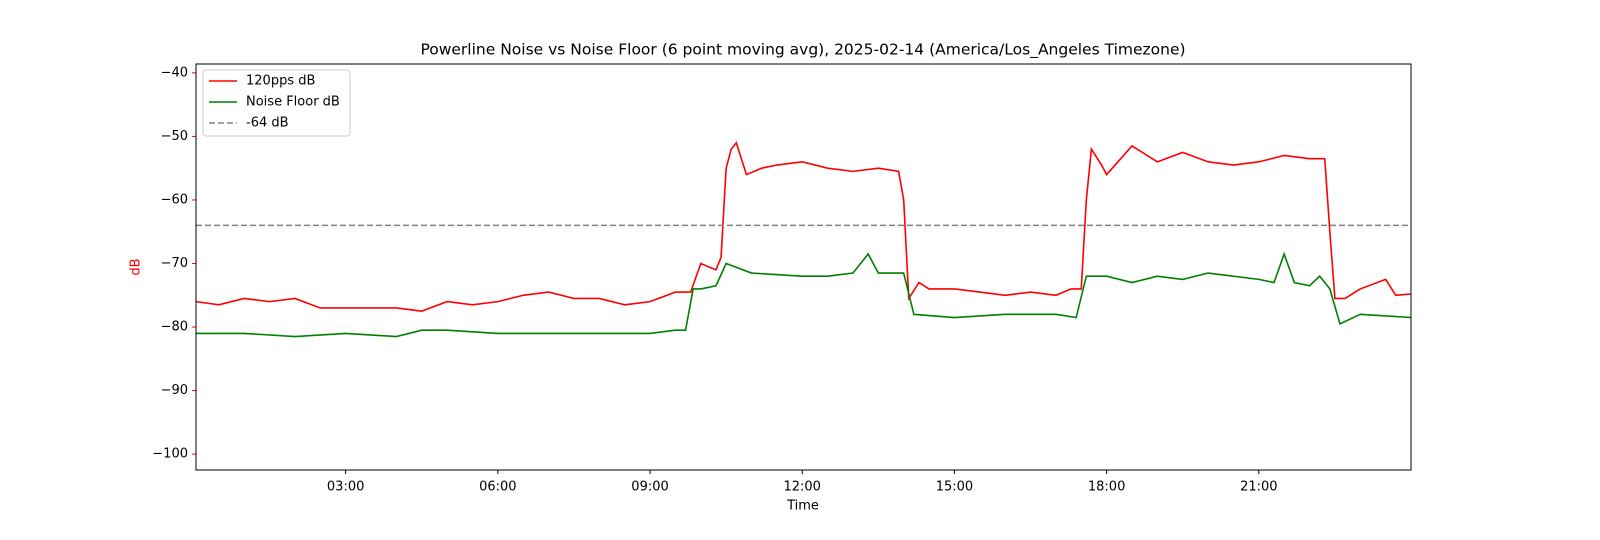  I want to click on legend-label: Noise Floor dB, so click(293, 102).